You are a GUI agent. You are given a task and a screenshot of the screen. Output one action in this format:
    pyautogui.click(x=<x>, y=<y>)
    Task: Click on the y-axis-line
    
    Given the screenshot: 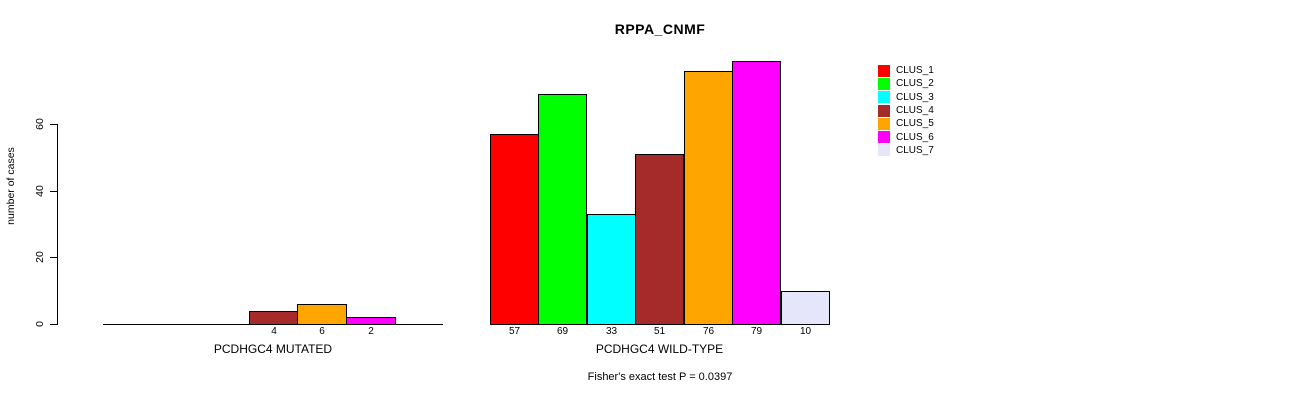 What is the action you would take?
    pyautogui.click(x=57, y=224)
    